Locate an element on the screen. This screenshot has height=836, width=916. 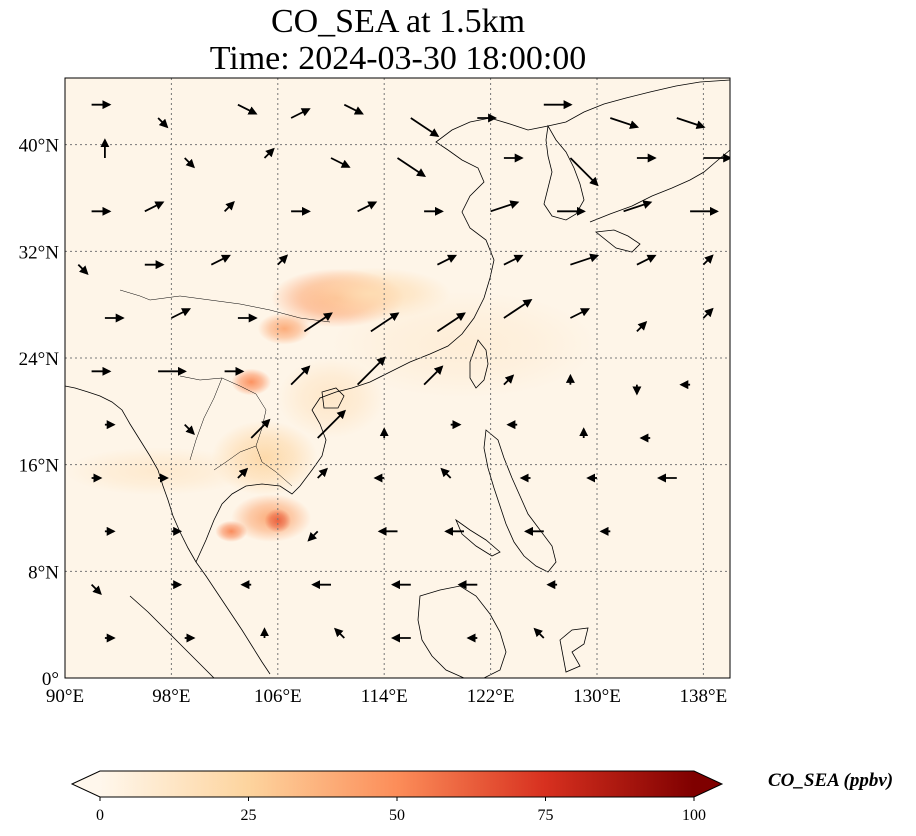
lat-tick-label: 8°N is located at coordinates (43, 572).